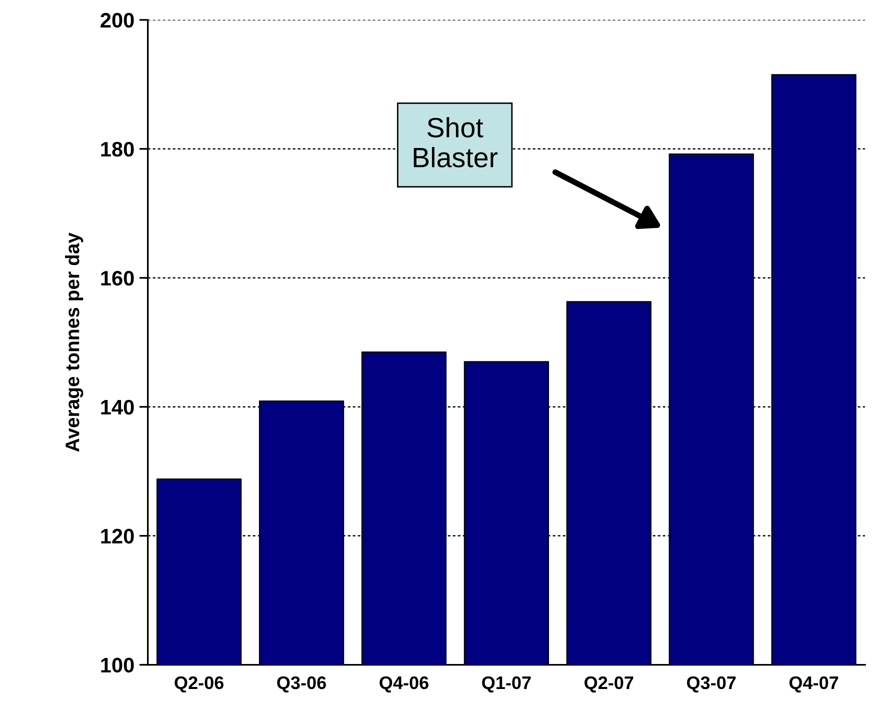 This screenshot has height=711, width=880. I want to click on x-tick-label: Q2-07, so click(609, 684).